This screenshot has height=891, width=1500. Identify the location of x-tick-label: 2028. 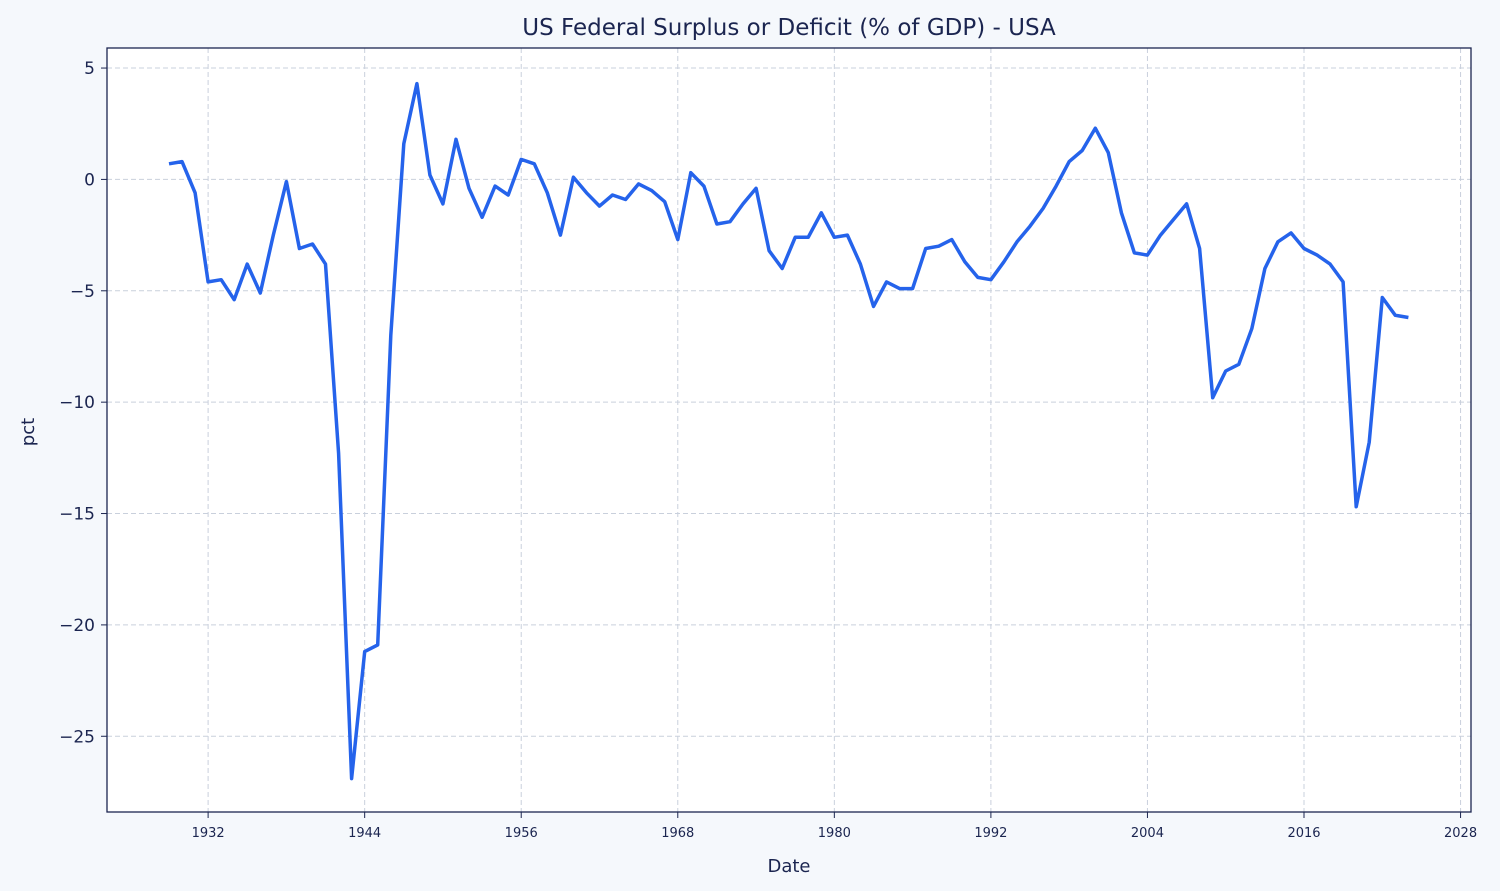
(1460, 833).